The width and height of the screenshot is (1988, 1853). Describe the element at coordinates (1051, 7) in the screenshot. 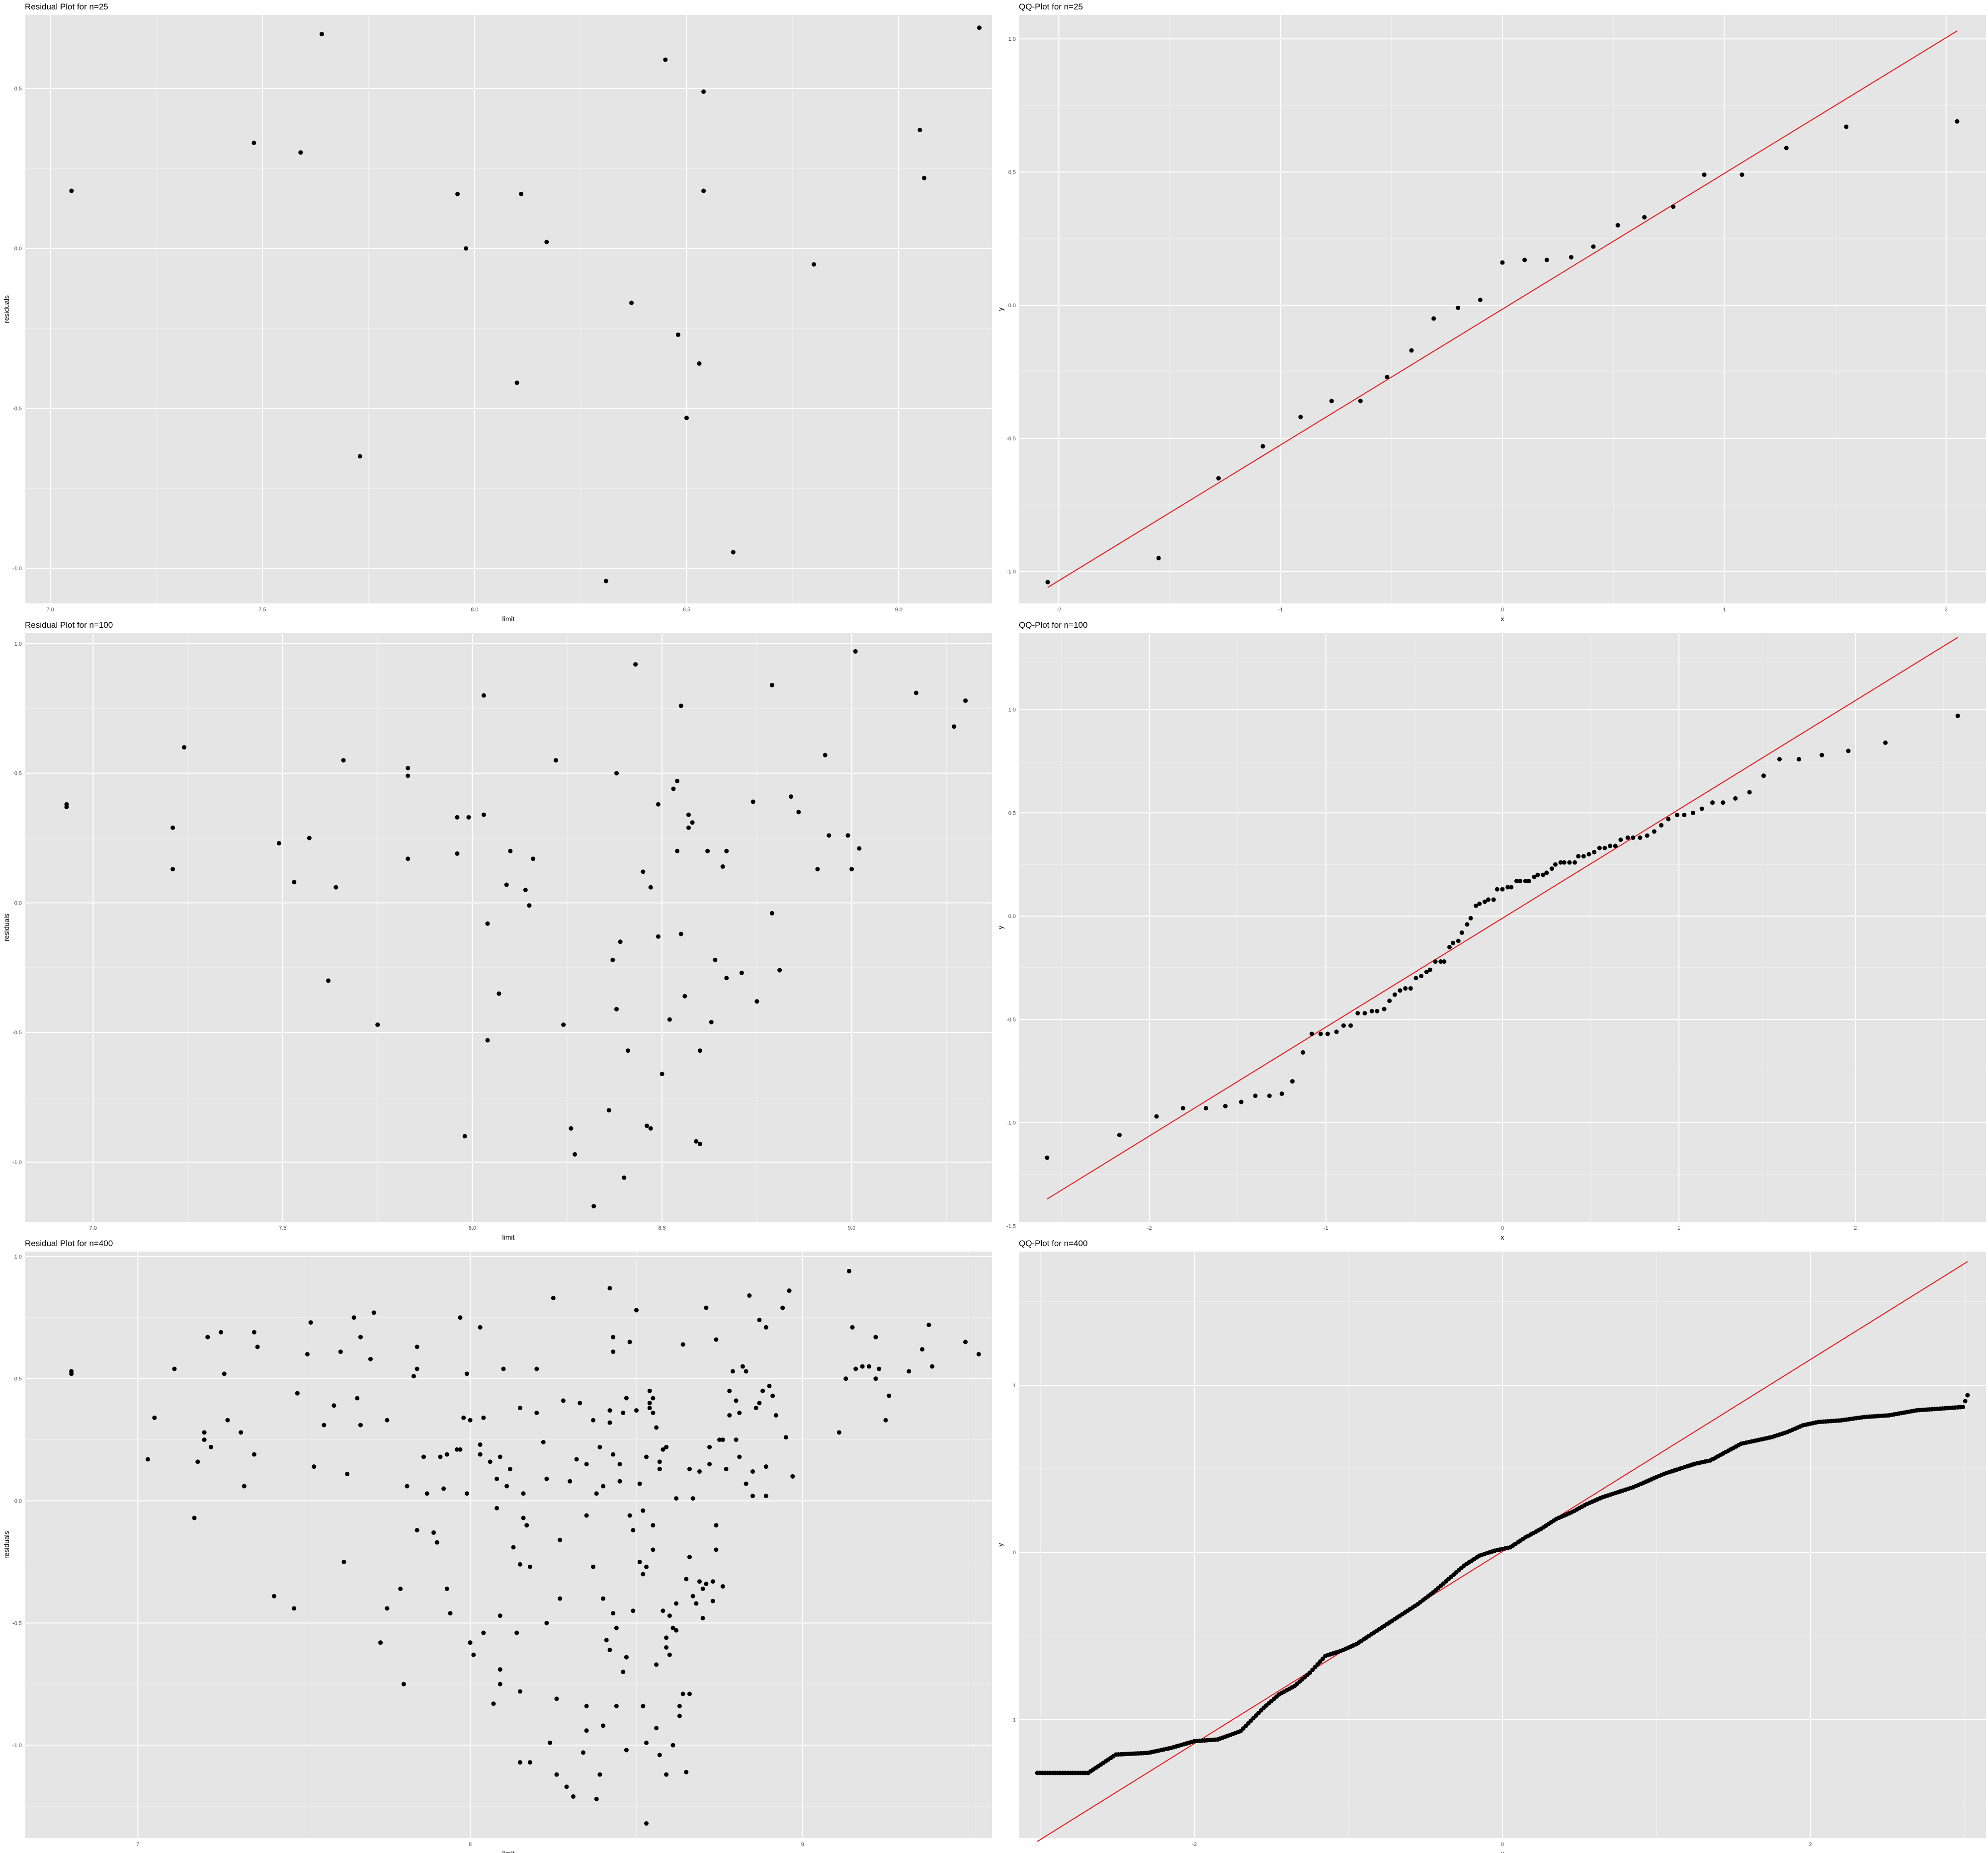

I see `panel-title: QQ-Plot for n=25` at that location.